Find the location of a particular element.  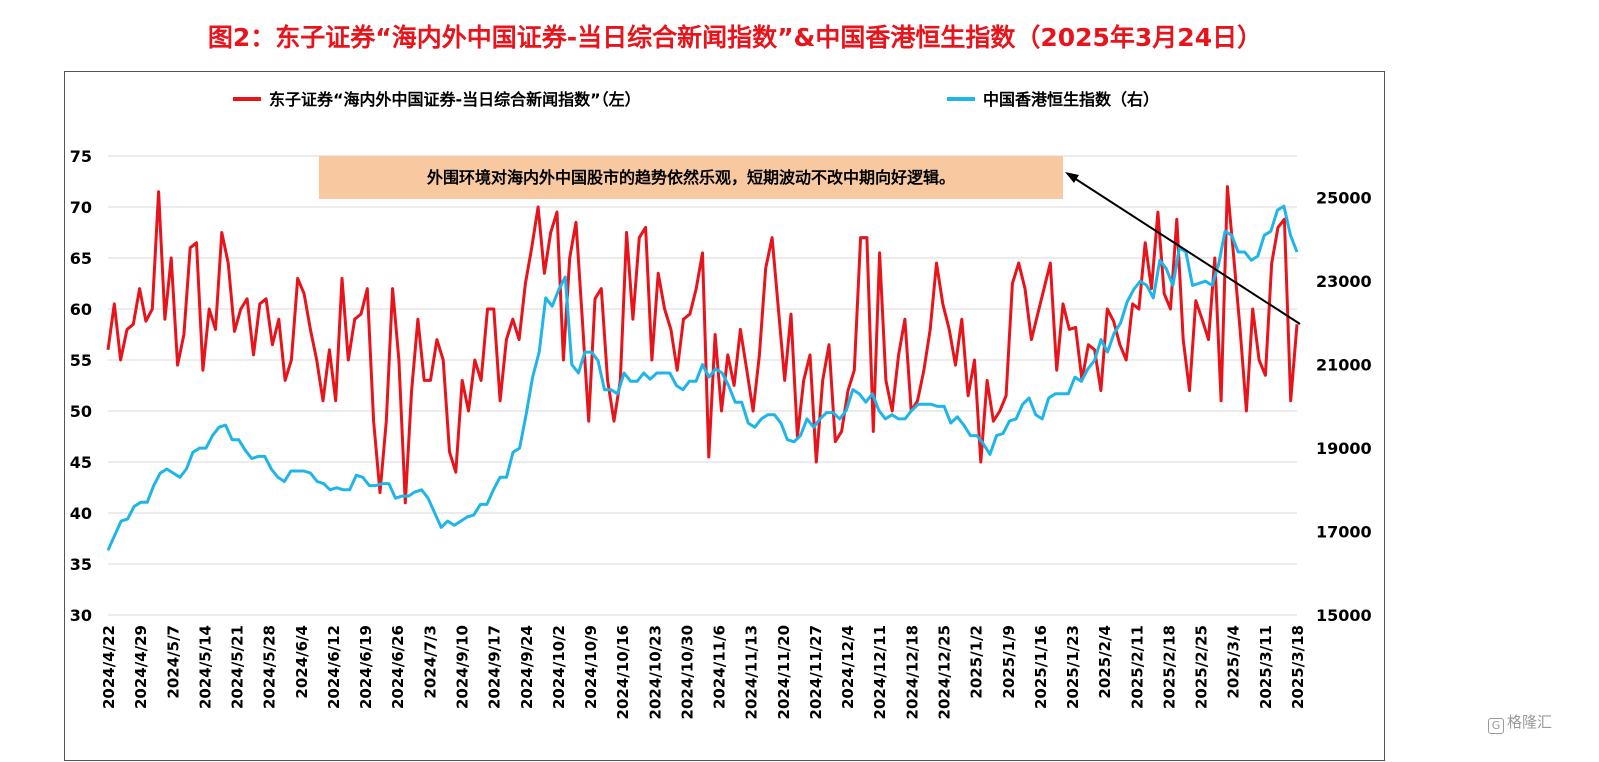

x-axis-tick-label: 2024/6/26 is located at coordinates (398, 667).